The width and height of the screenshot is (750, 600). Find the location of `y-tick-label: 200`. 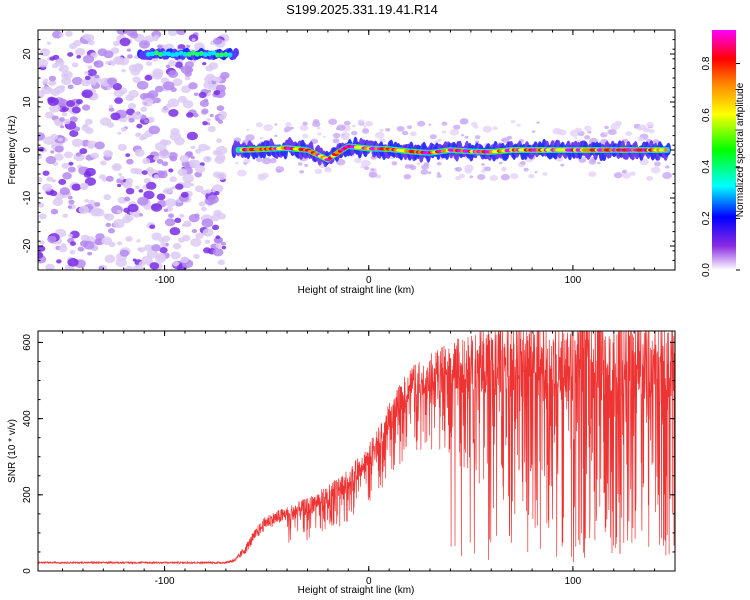

y-tick-label: 200 is located at coordinates (27, 494).